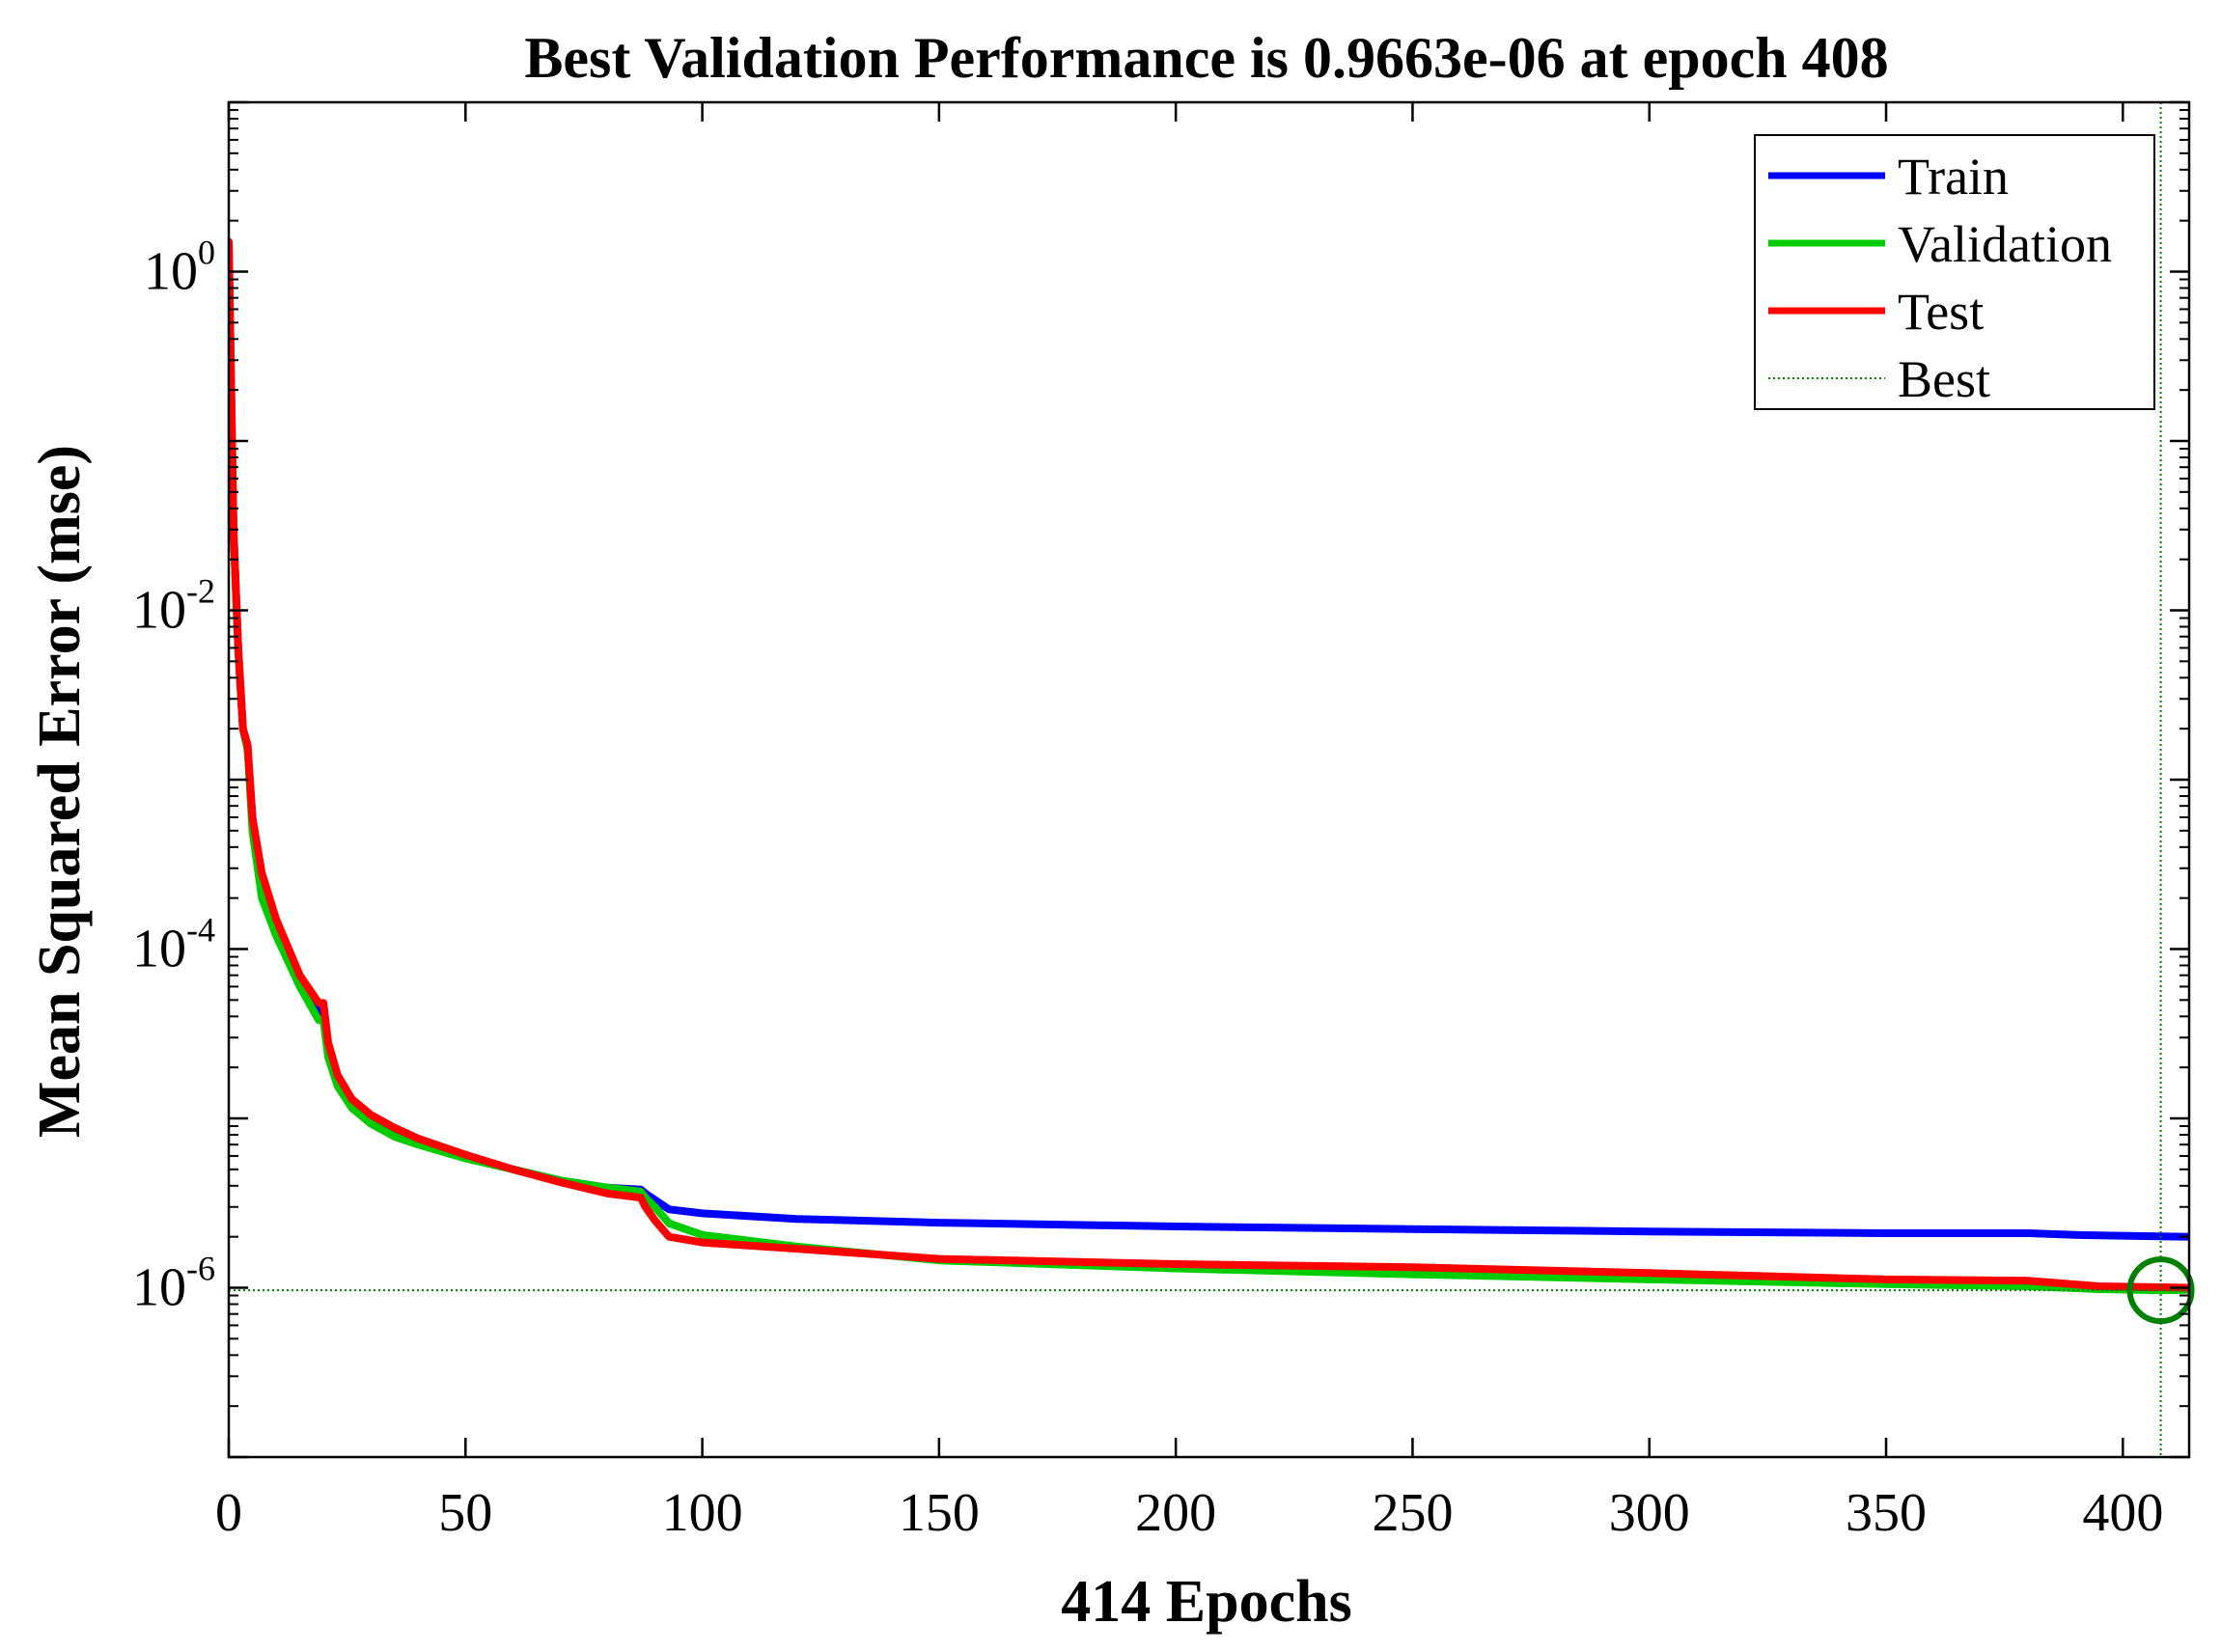 The height and width of the screenshot is (1652, 2221). I want to click on legend: Train Validation Test Best, so click(1954, 272).